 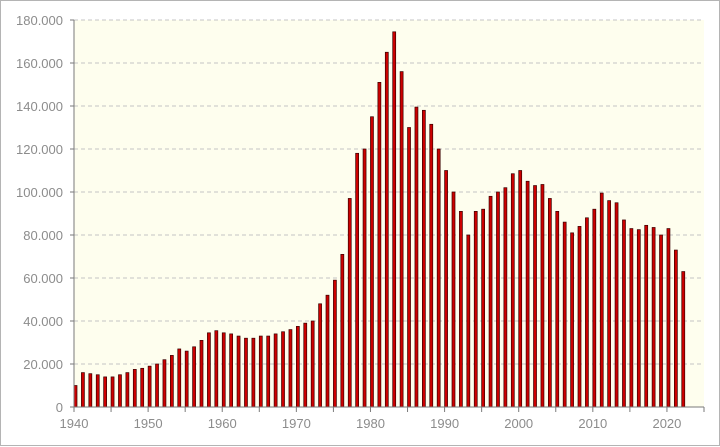 What do you see at coordinates (127, 390) in the screenshot?
I see `bar-1947` at bounding box center [127, 390].